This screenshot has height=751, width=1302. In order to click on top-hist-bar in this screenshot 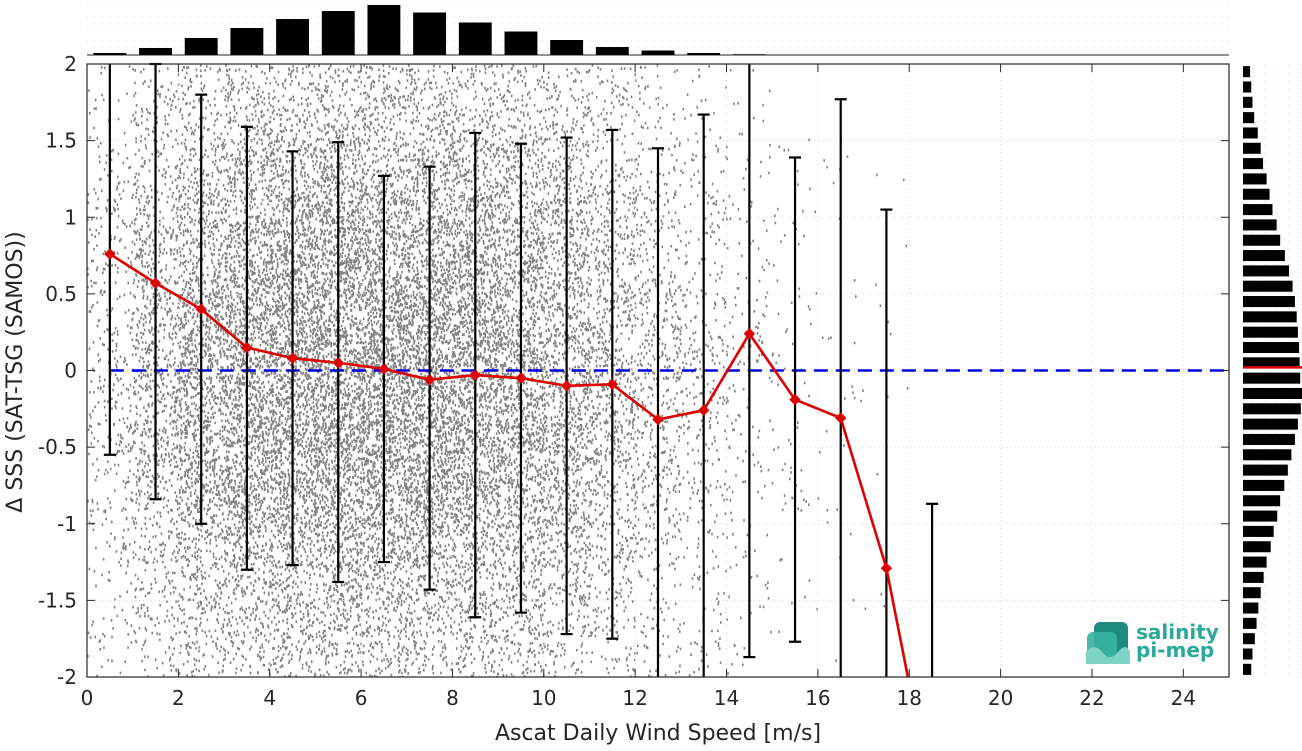, I will do `click(246, 41)`.